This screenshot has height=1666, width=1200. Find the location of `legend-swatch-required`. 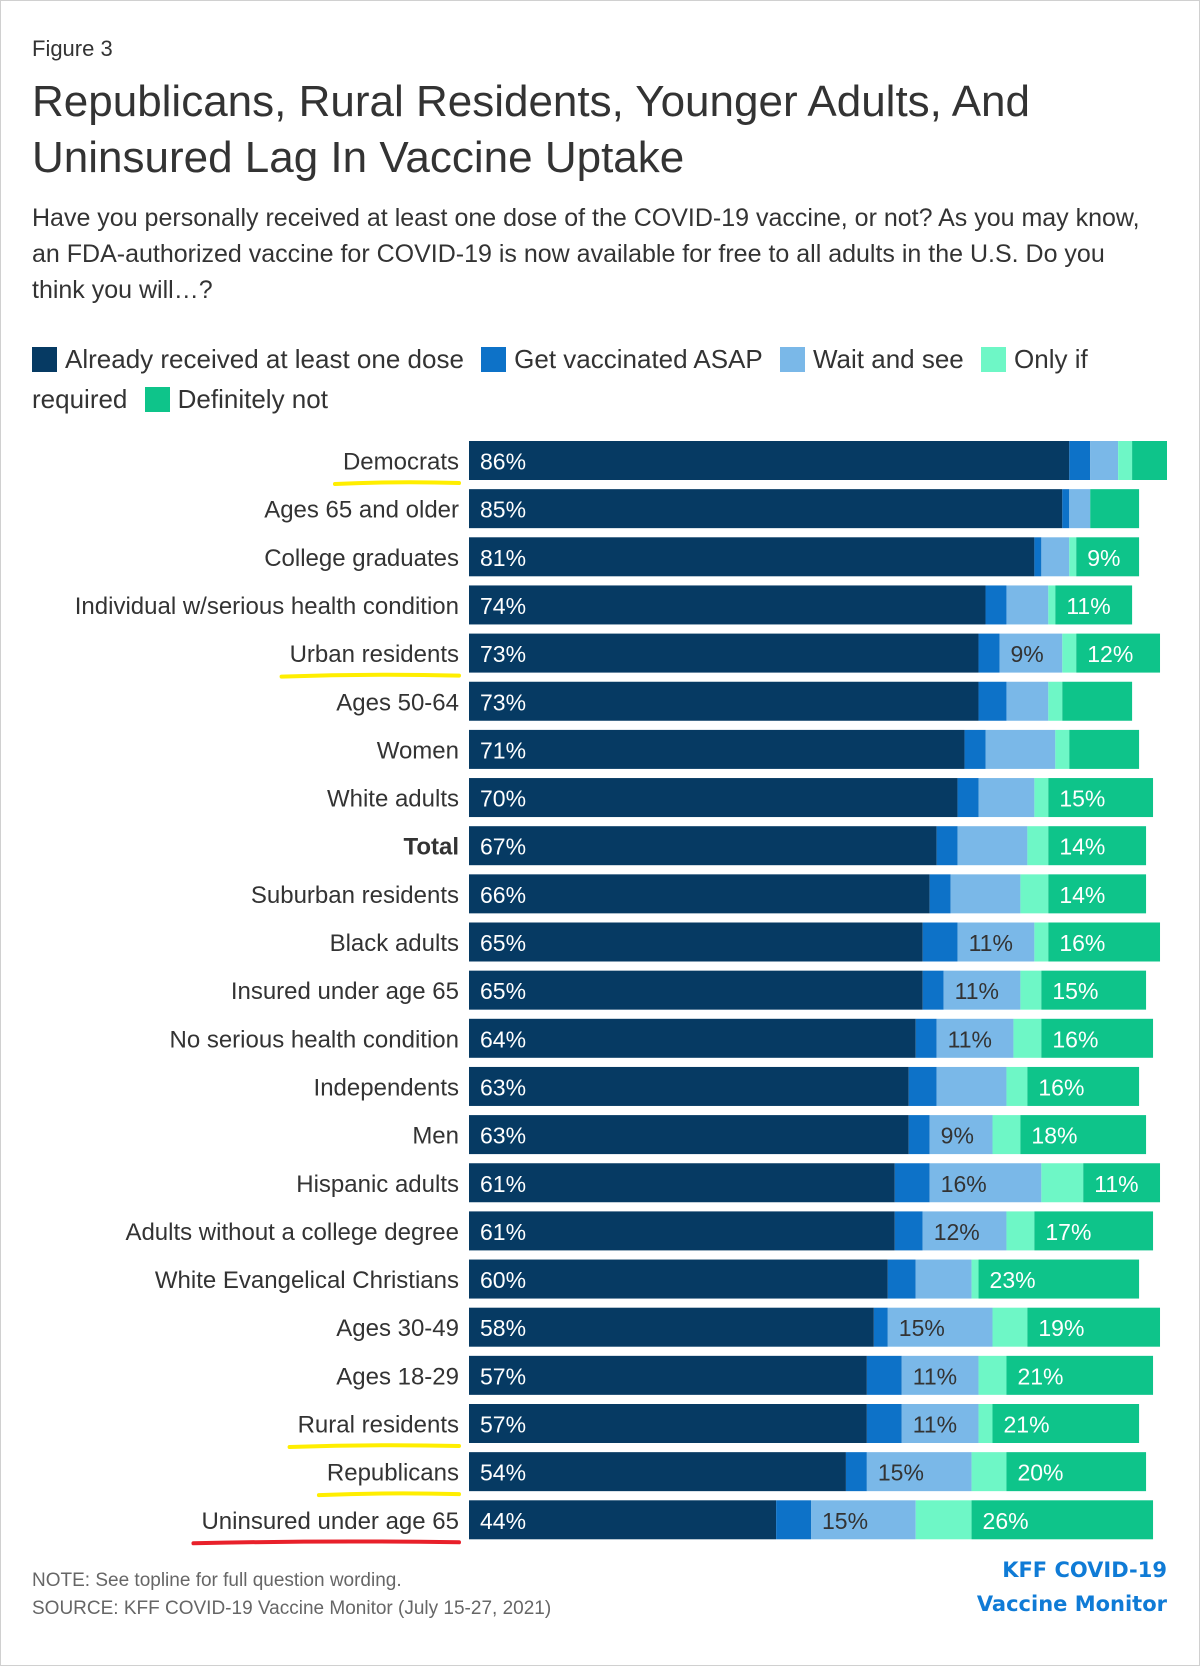

legend-swatch-required is located at coordinates (994, 359).